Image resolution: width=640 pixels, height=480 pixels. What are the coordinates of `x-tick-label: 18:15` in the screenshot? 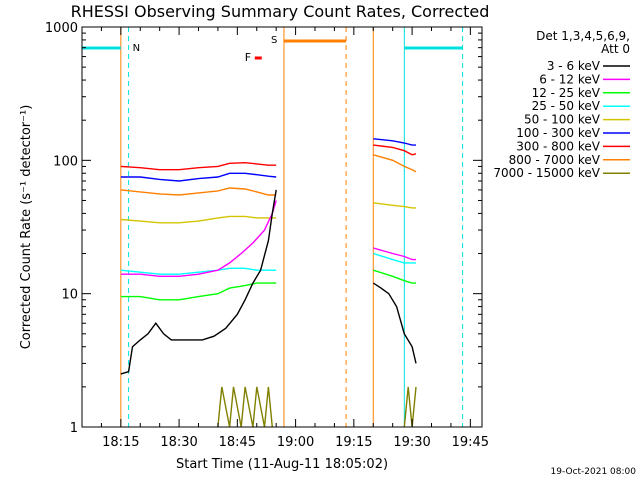 It's located at (120, 442).